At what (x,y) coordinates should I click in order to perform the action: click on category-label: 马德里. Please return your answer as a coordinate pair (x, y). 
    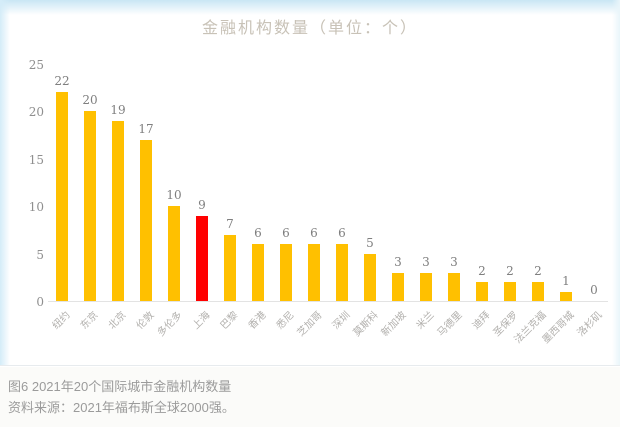
    Looking at the image, I should click on (450, 324).